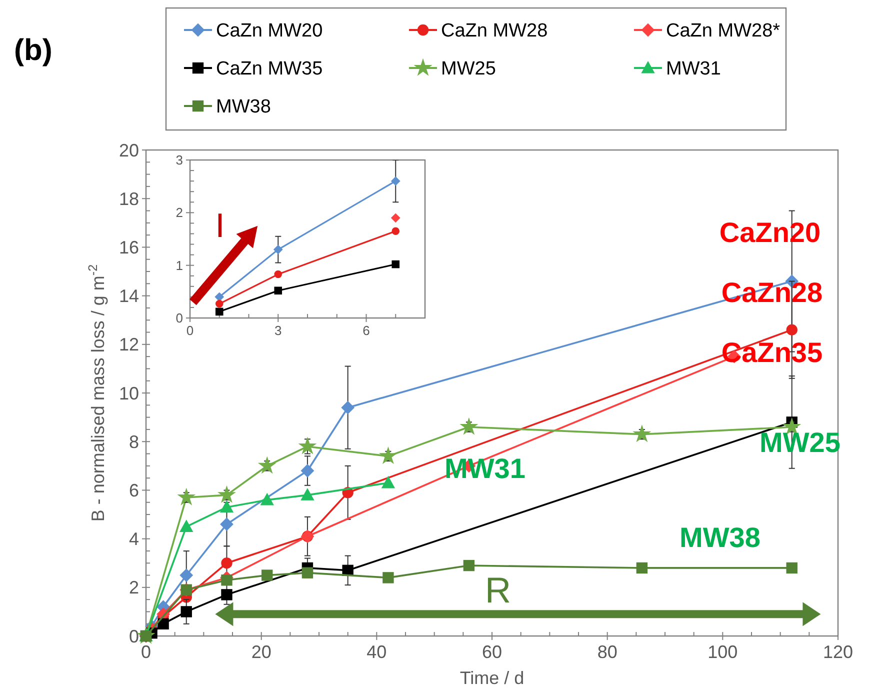 This screenshot has width=878, height=698. Describe the element at coordinates (33, 50) in the screenshot. I see `text: (b)` at that location.